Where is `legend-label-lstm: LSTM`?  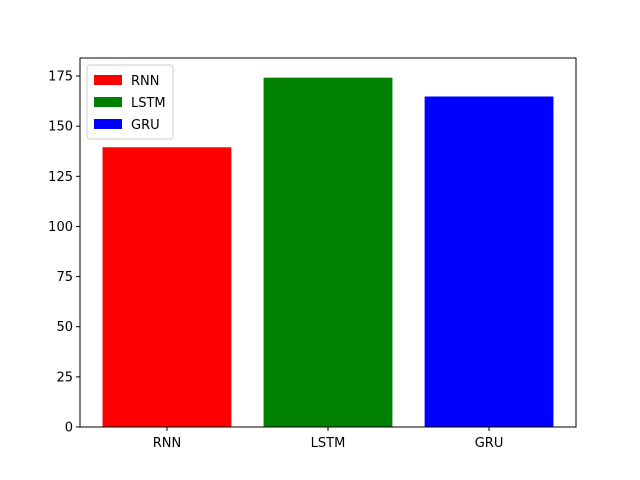 legend-label-lstm: LSTM is located at coordinates (148, 103).